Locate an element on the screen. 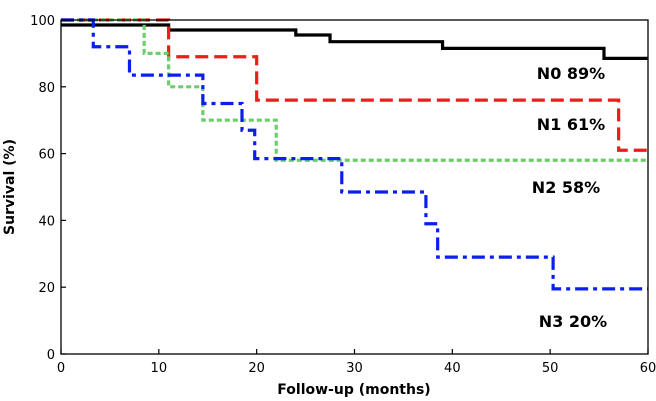 The width and height of the screenshot is (656, 401). x-tick-label: 60 is located at coordinates (648, 368).